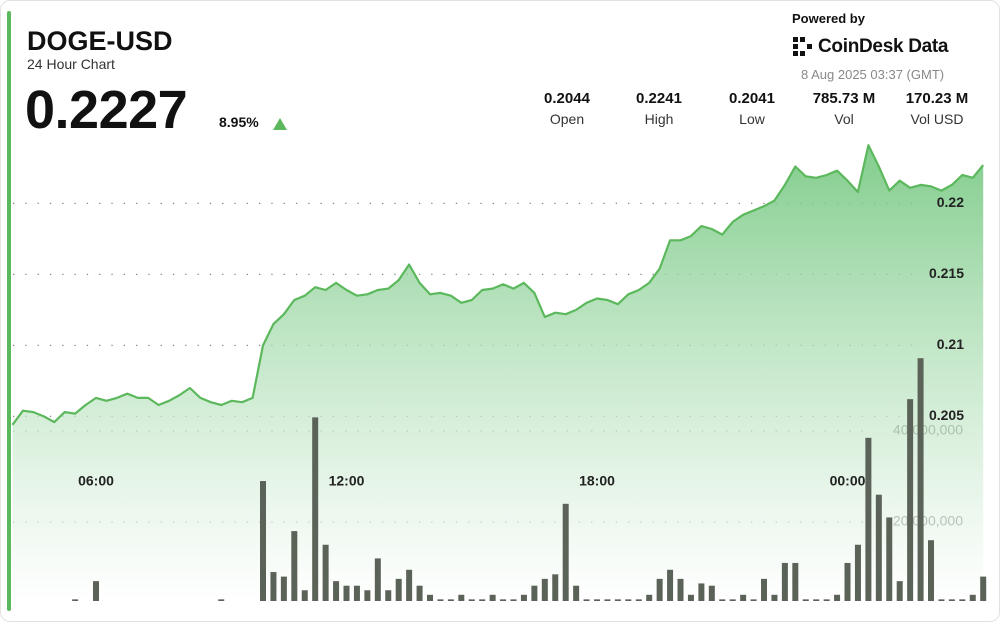  What do you see at coordinates (873, 74) in the screenshot?
I see `timestamp: 8 Aug 2025 03:37 (GMT)` at bounding box center [873, 74].